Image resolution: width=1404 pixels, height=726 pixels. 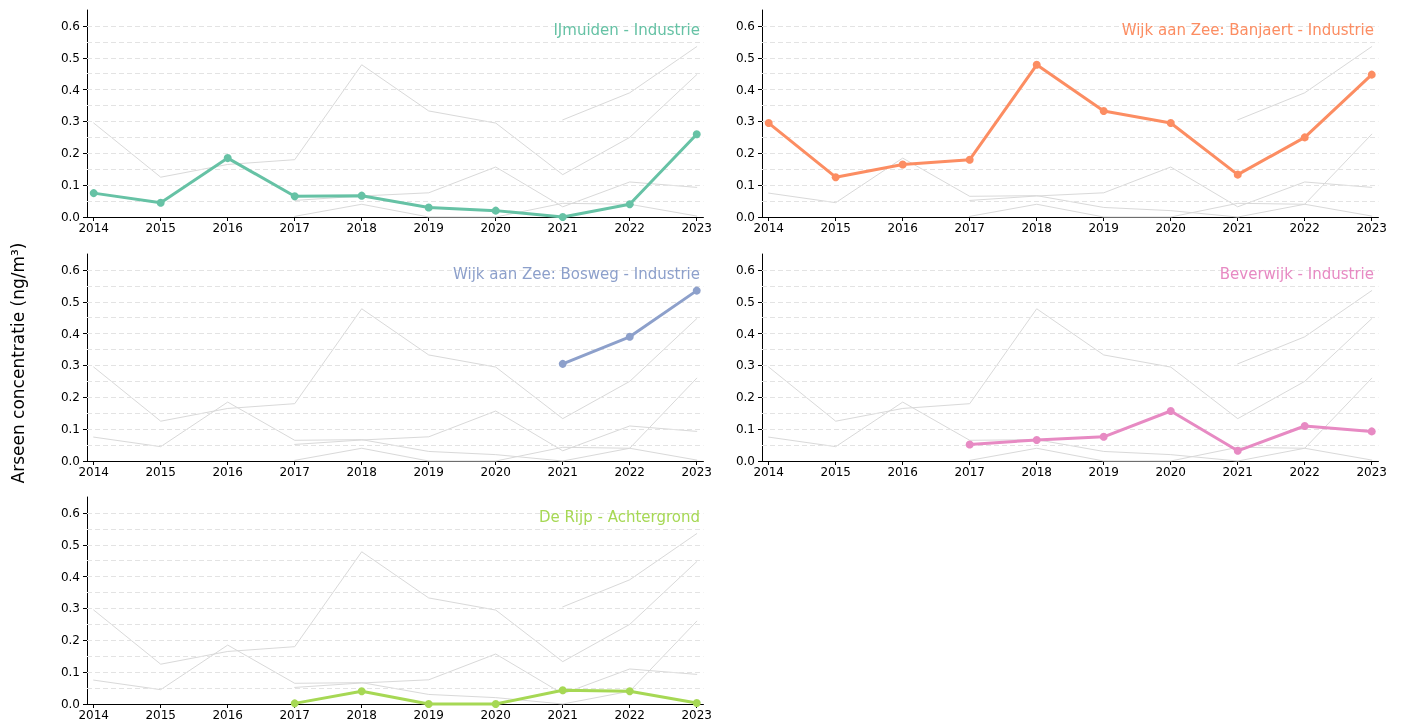 I want to click on y-axis-title: Arseen concentratie (ng/m³), so click(x=18, y=363).